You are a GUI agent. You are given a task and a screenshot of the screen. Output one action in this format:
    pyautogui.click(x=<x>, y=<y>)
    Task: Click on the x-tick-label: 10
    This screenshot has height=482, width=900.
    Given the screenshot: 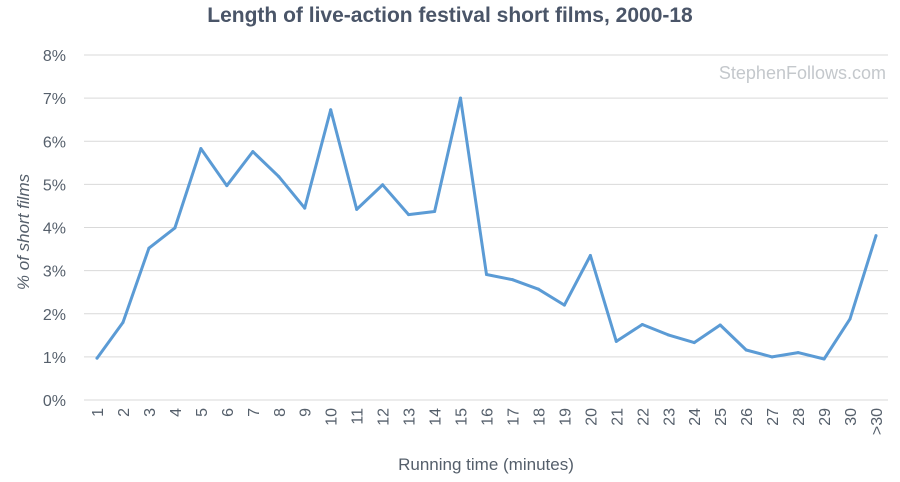 What is the action you would take?
    pyautogui.click(x=332, y=417)
    